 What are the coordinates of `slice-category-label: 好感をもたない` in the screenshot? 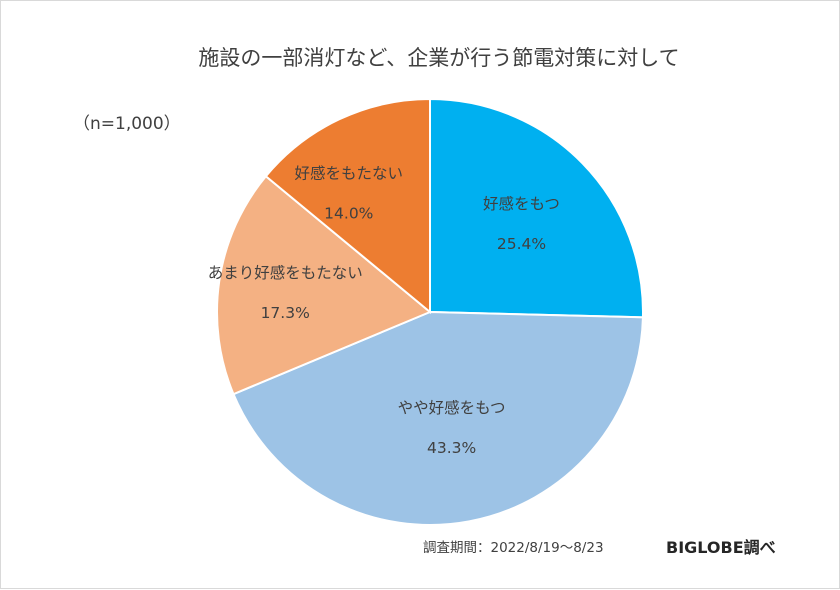 It's located at (349, 174).